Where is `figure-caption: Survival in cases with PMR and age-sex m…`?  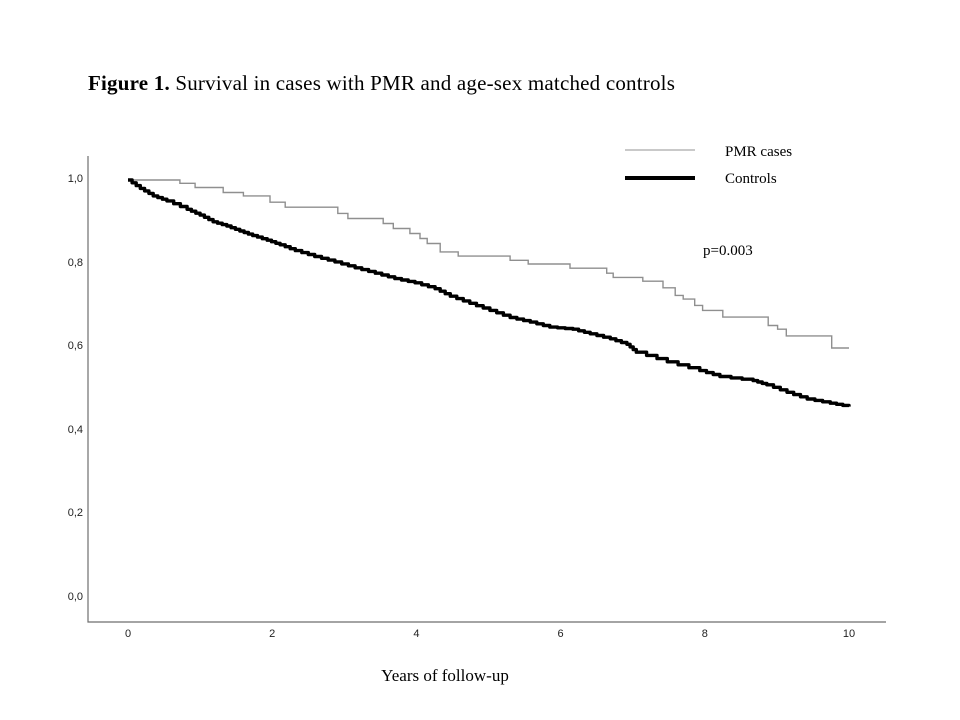
figure-caption: Survival in cases with PMR and age-sex m… is located at coordinates (422, 83).